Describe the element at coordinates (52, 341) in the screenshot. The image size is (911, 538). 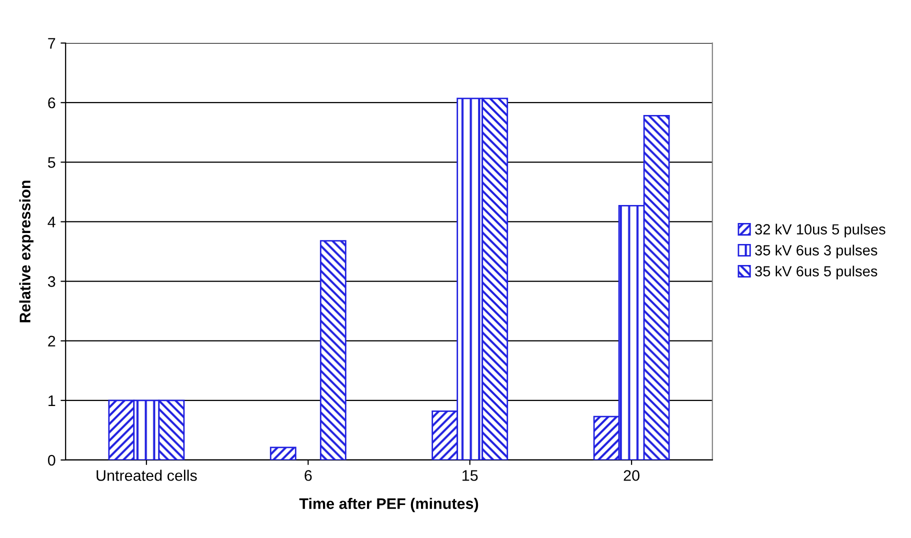
I see `y-tick-label: 2` at that location.